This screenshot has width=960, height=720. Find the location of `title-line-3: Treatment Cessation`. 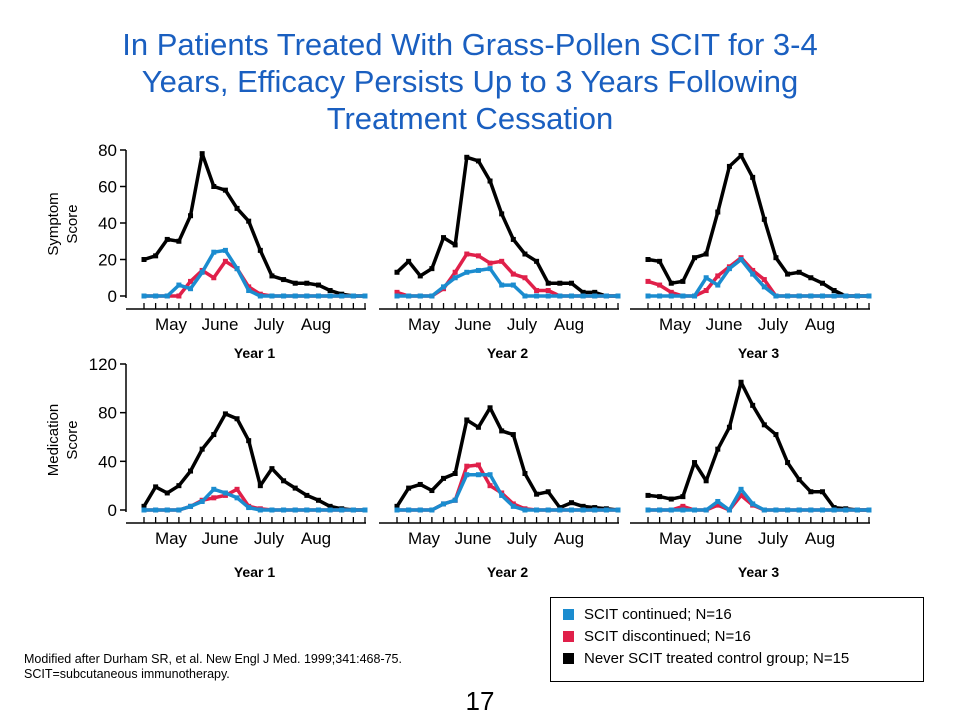

title-line-3: Treatment Cessation is located at coordinates (470, 118).